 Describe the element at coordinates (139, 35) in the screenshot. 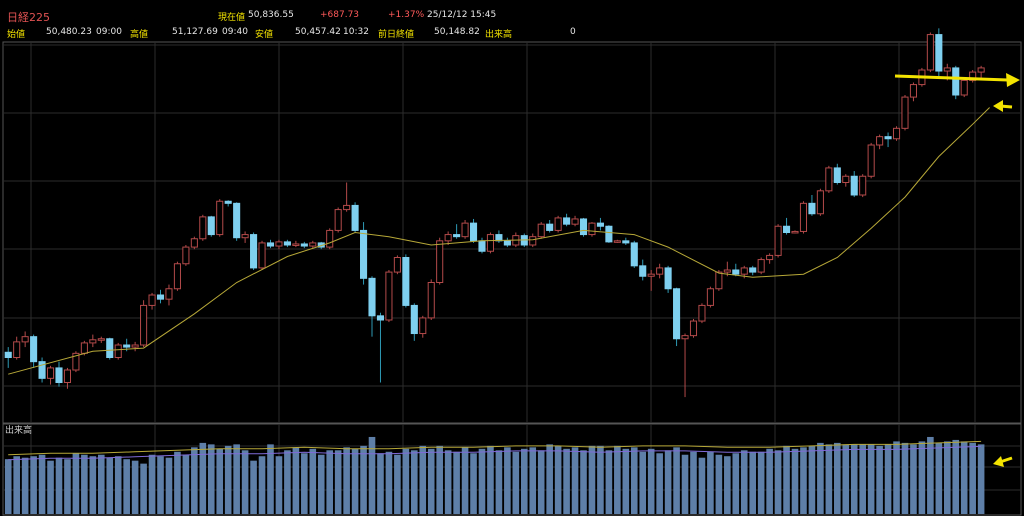

I see `high-label: 高値` at that location.